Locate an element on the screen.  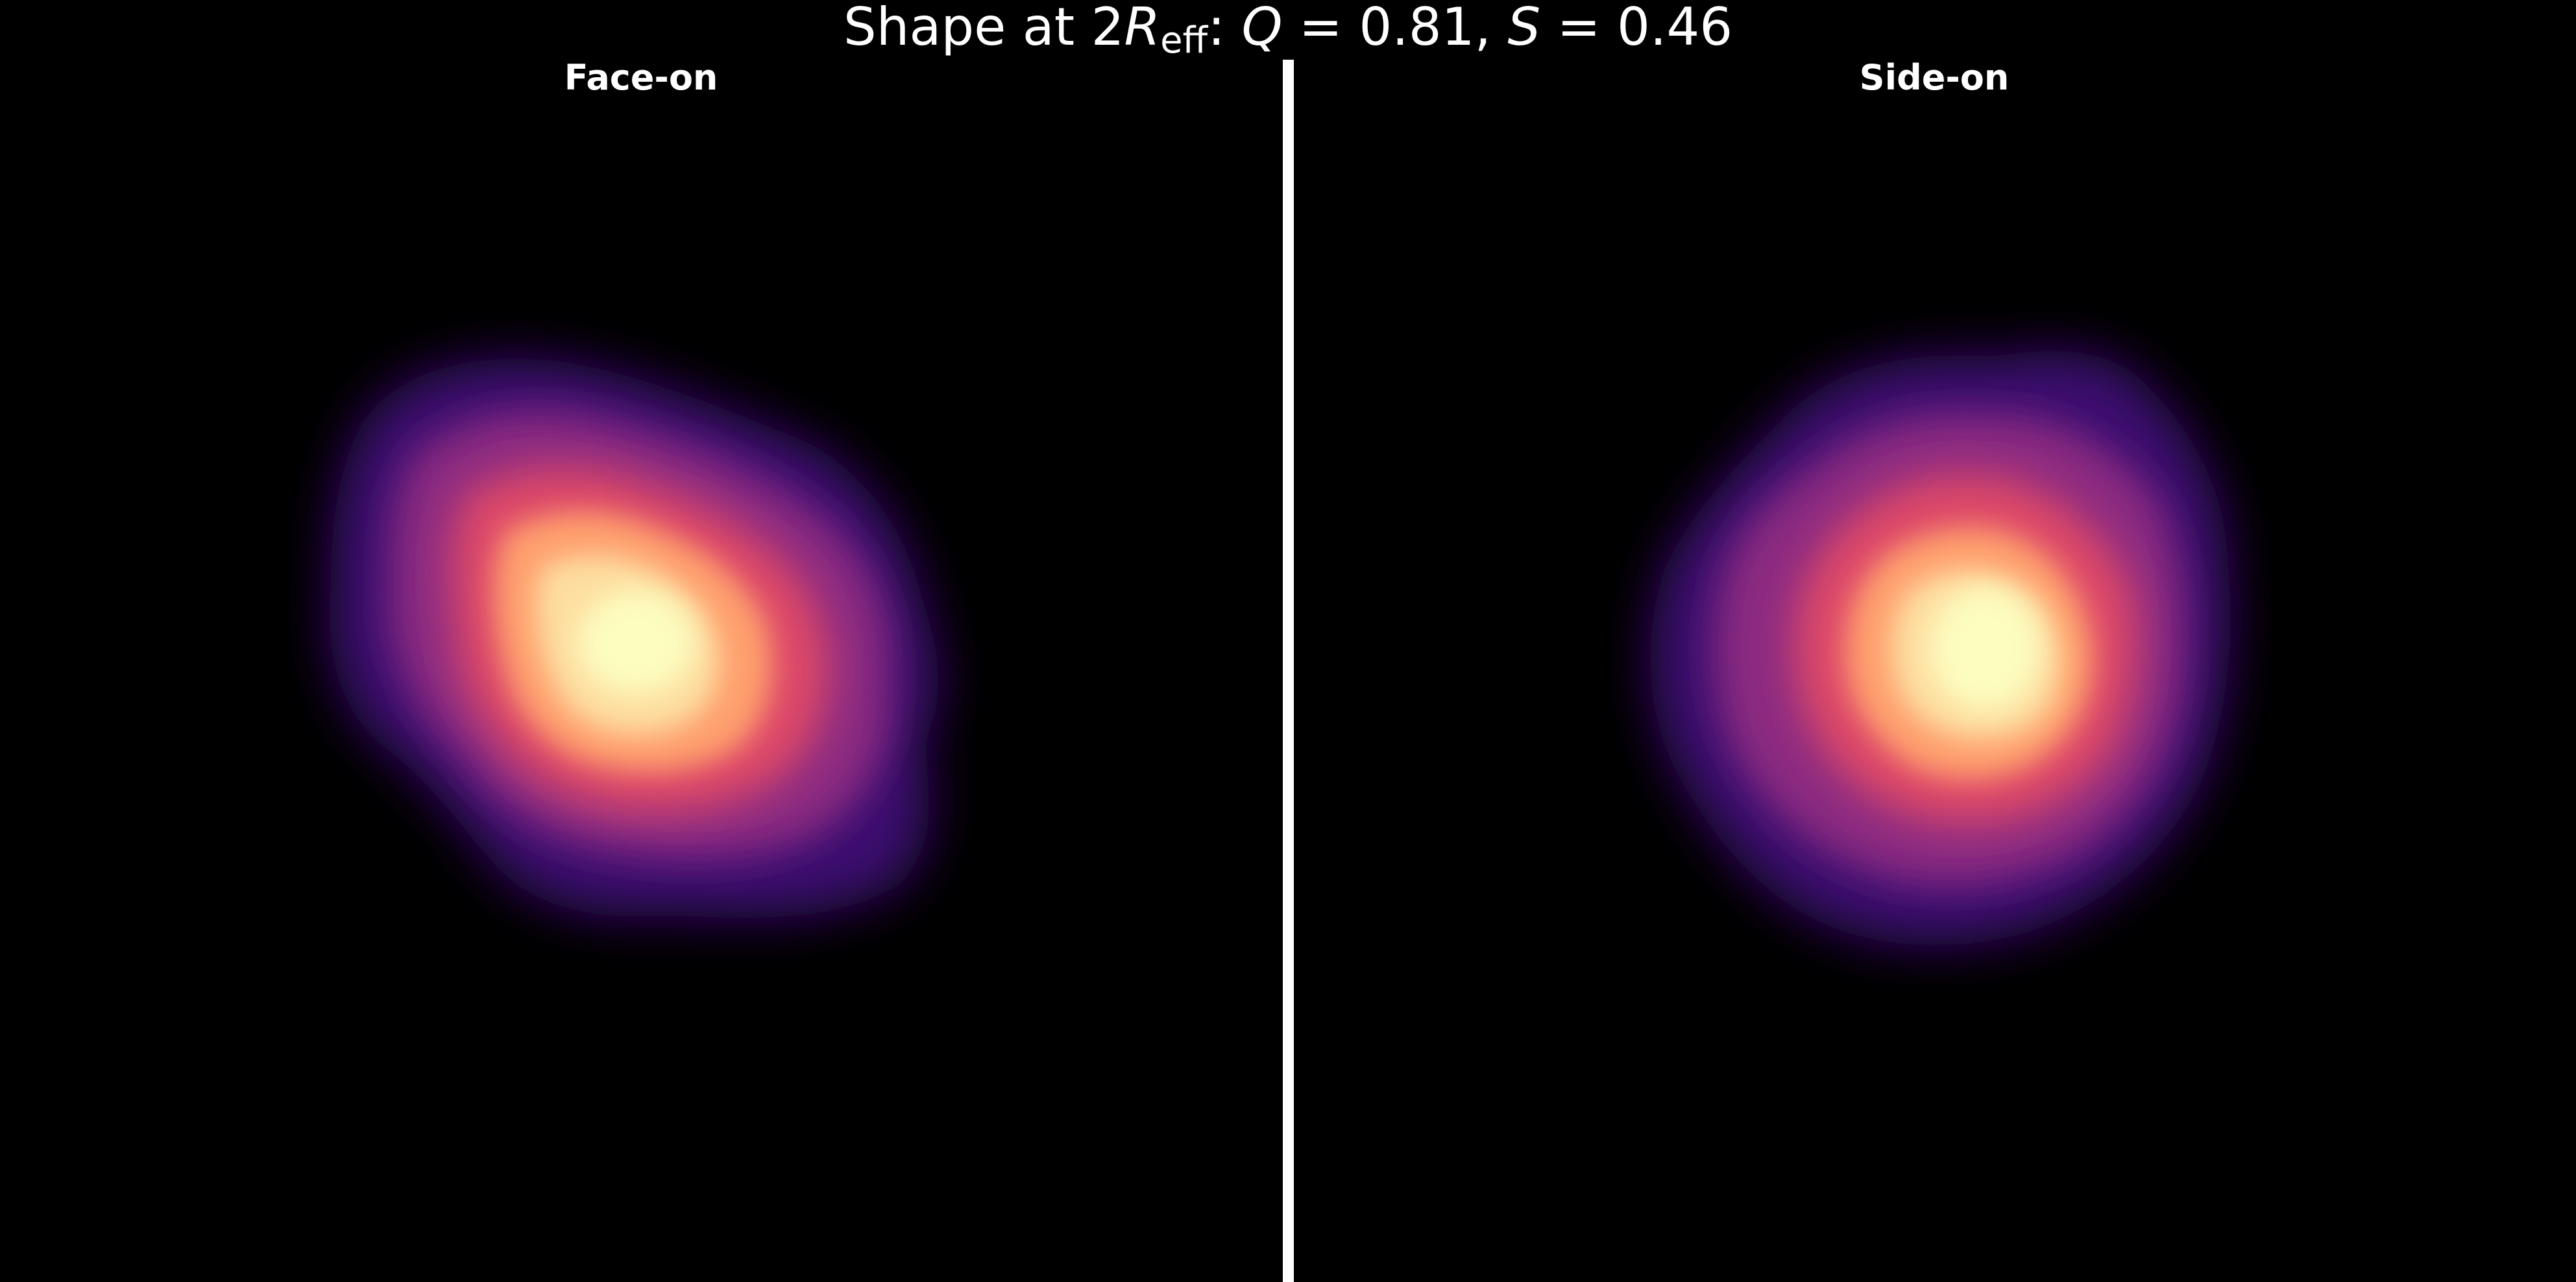
title-r-symbol: R is located at coordinates (1142, 28).